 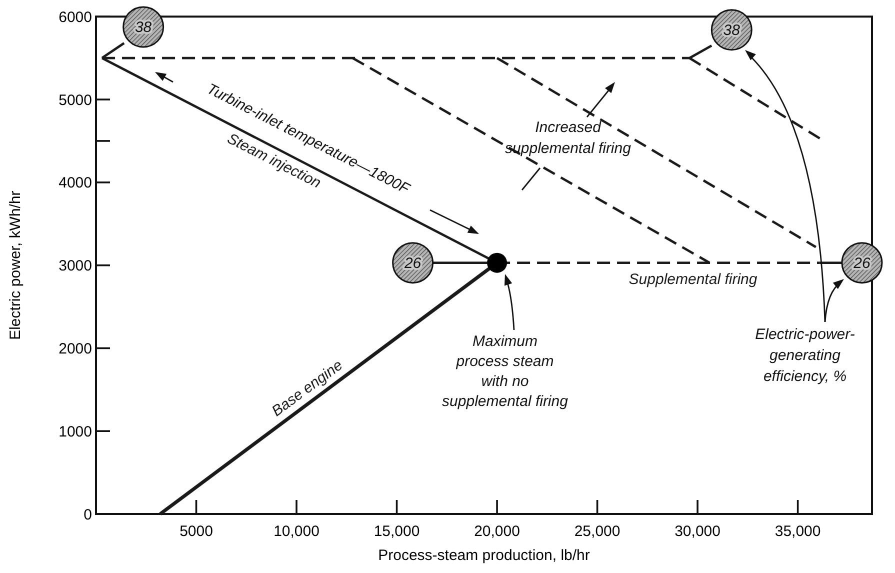 I want to click on x-tick-label: 20,000, so click(x=497, y=531).